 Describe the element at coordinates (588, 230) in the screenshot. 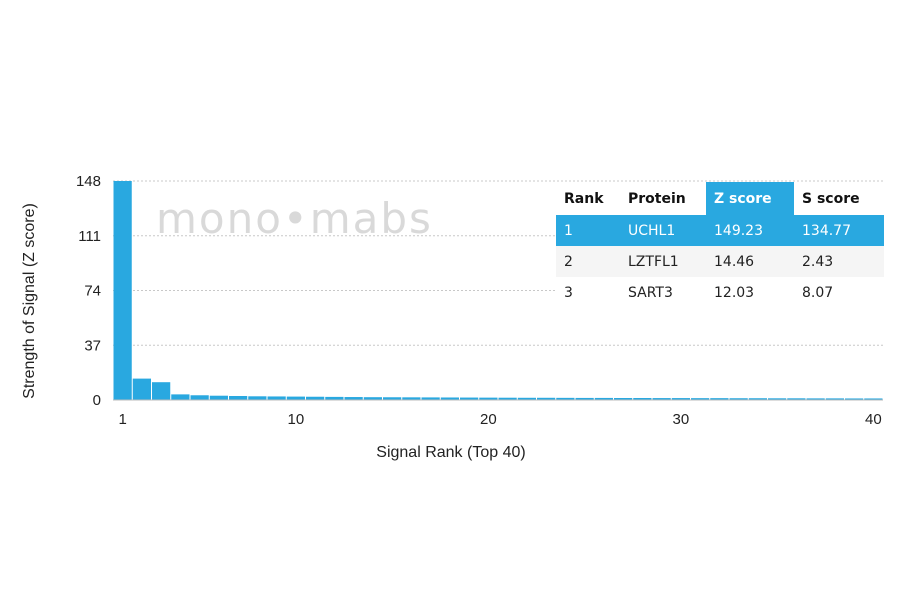

I see `cell-rank: 1` at that location.